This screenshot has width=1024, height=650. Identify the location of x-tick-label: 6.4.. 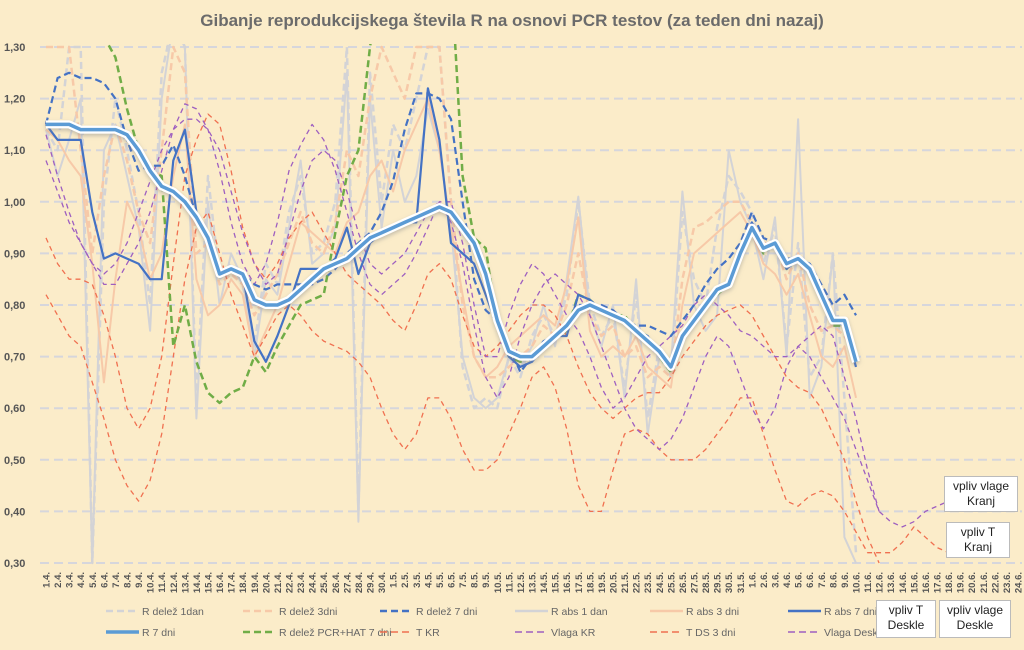
(104, 580).